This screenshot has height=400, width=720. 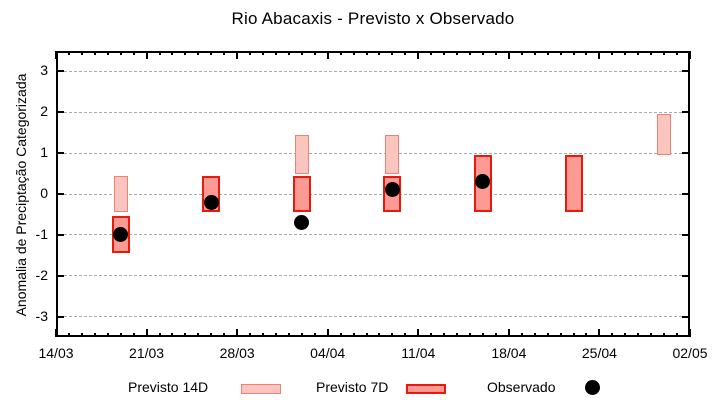 I want to click on legend-label-observado: Observado, so click(x=521, y=387).